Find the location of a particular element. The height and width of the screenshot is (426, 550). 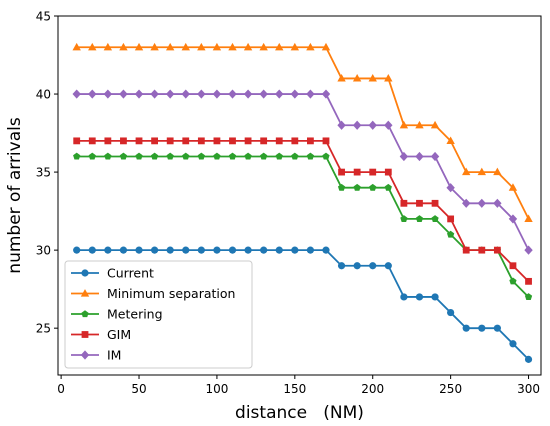

legend-box is located at coordinates (158, 314).